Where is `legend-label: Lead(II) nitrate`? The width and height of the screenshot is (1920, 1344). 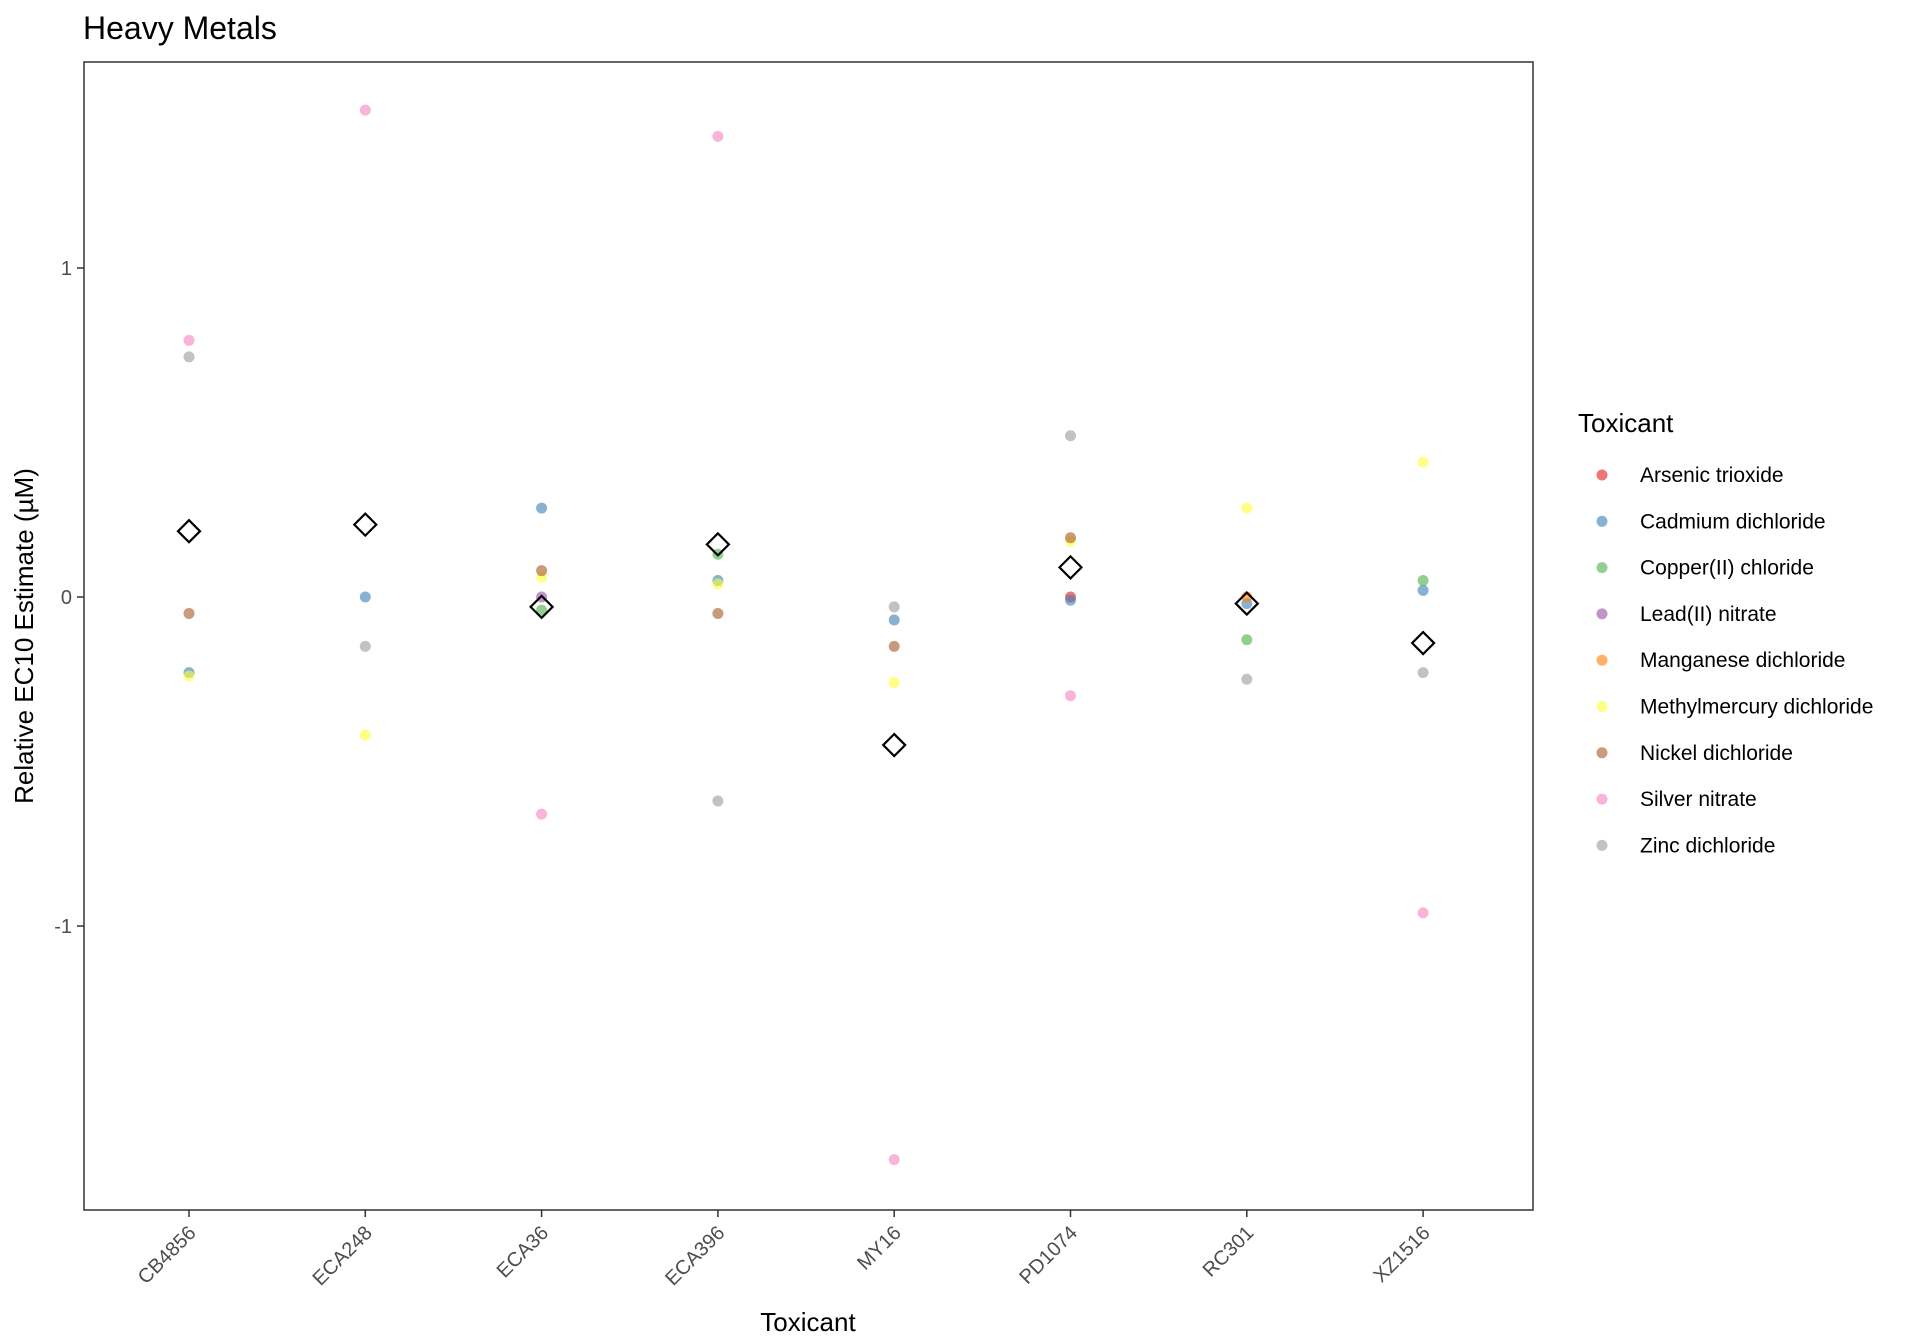
legend-label: Lead(II) nitrate is located at coordinates (1708, 614).